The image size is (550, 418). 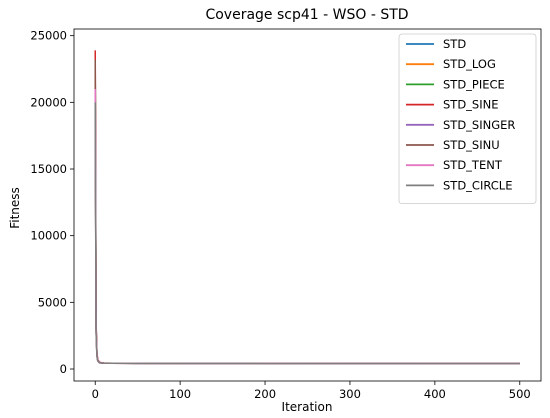 I want to click on y-tick-label: 15000, so click(x=48, y=169).